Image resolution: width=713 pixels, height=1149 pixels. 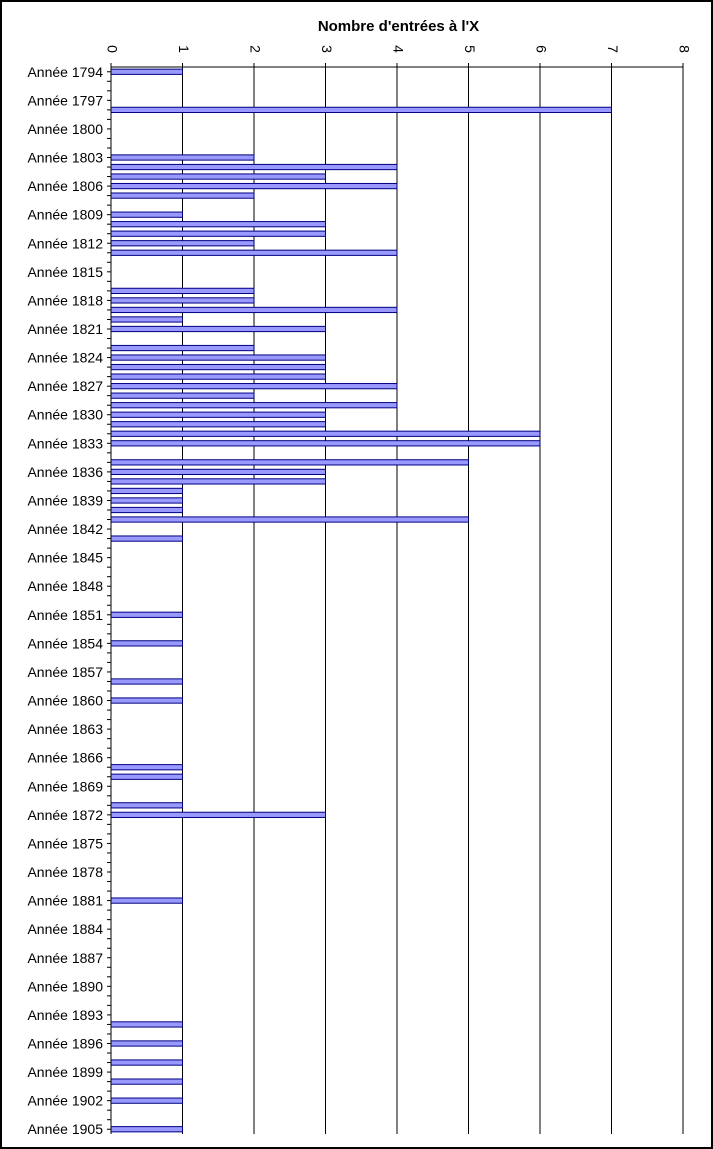 I want to click on y-tick-label: Année 1881, so click(x=65, y=901).